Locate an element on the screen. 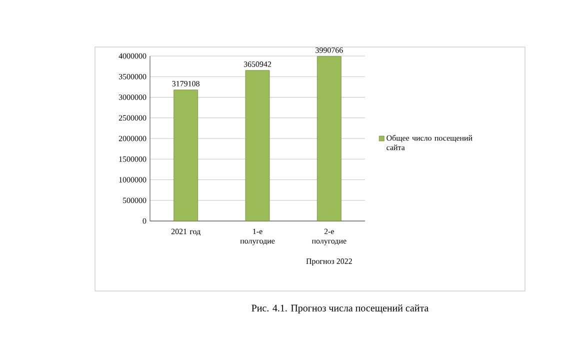 The height and width of the screenshot is (339, 584). text: Рис. 4.1. Прогноз числа посещений сайта is located at coordinates (340, 309).